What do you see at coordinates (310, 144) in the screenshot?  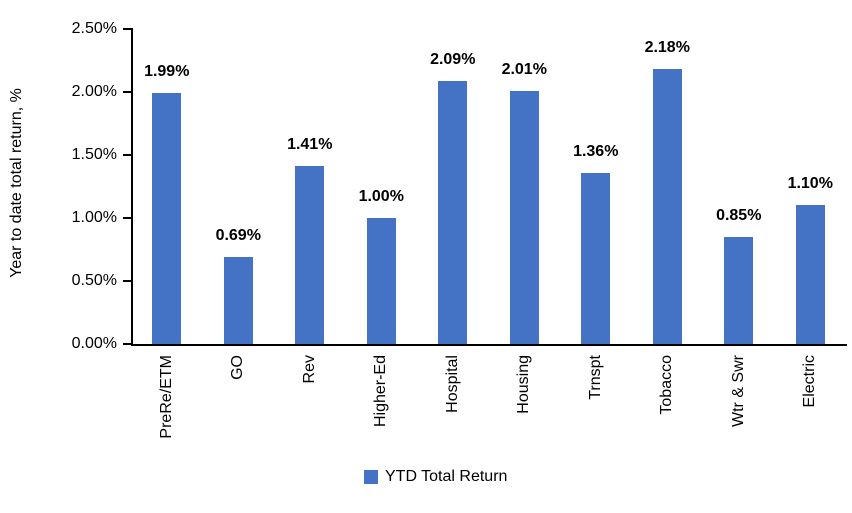 I see `bar-value-label: 1.41%` at bounding box center [310, 144].